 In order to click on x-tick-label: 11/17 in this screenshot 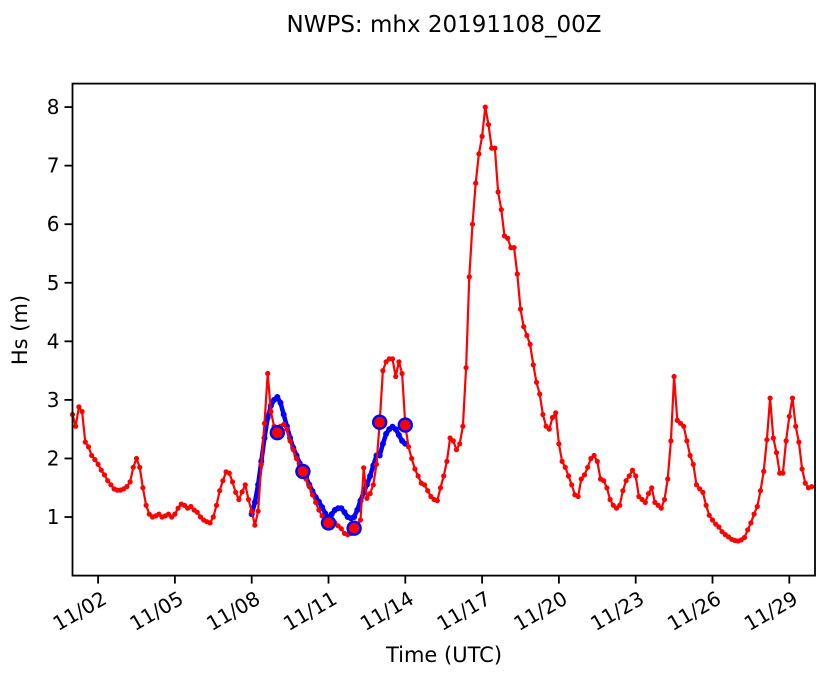, I will do `click(464, 611)`.